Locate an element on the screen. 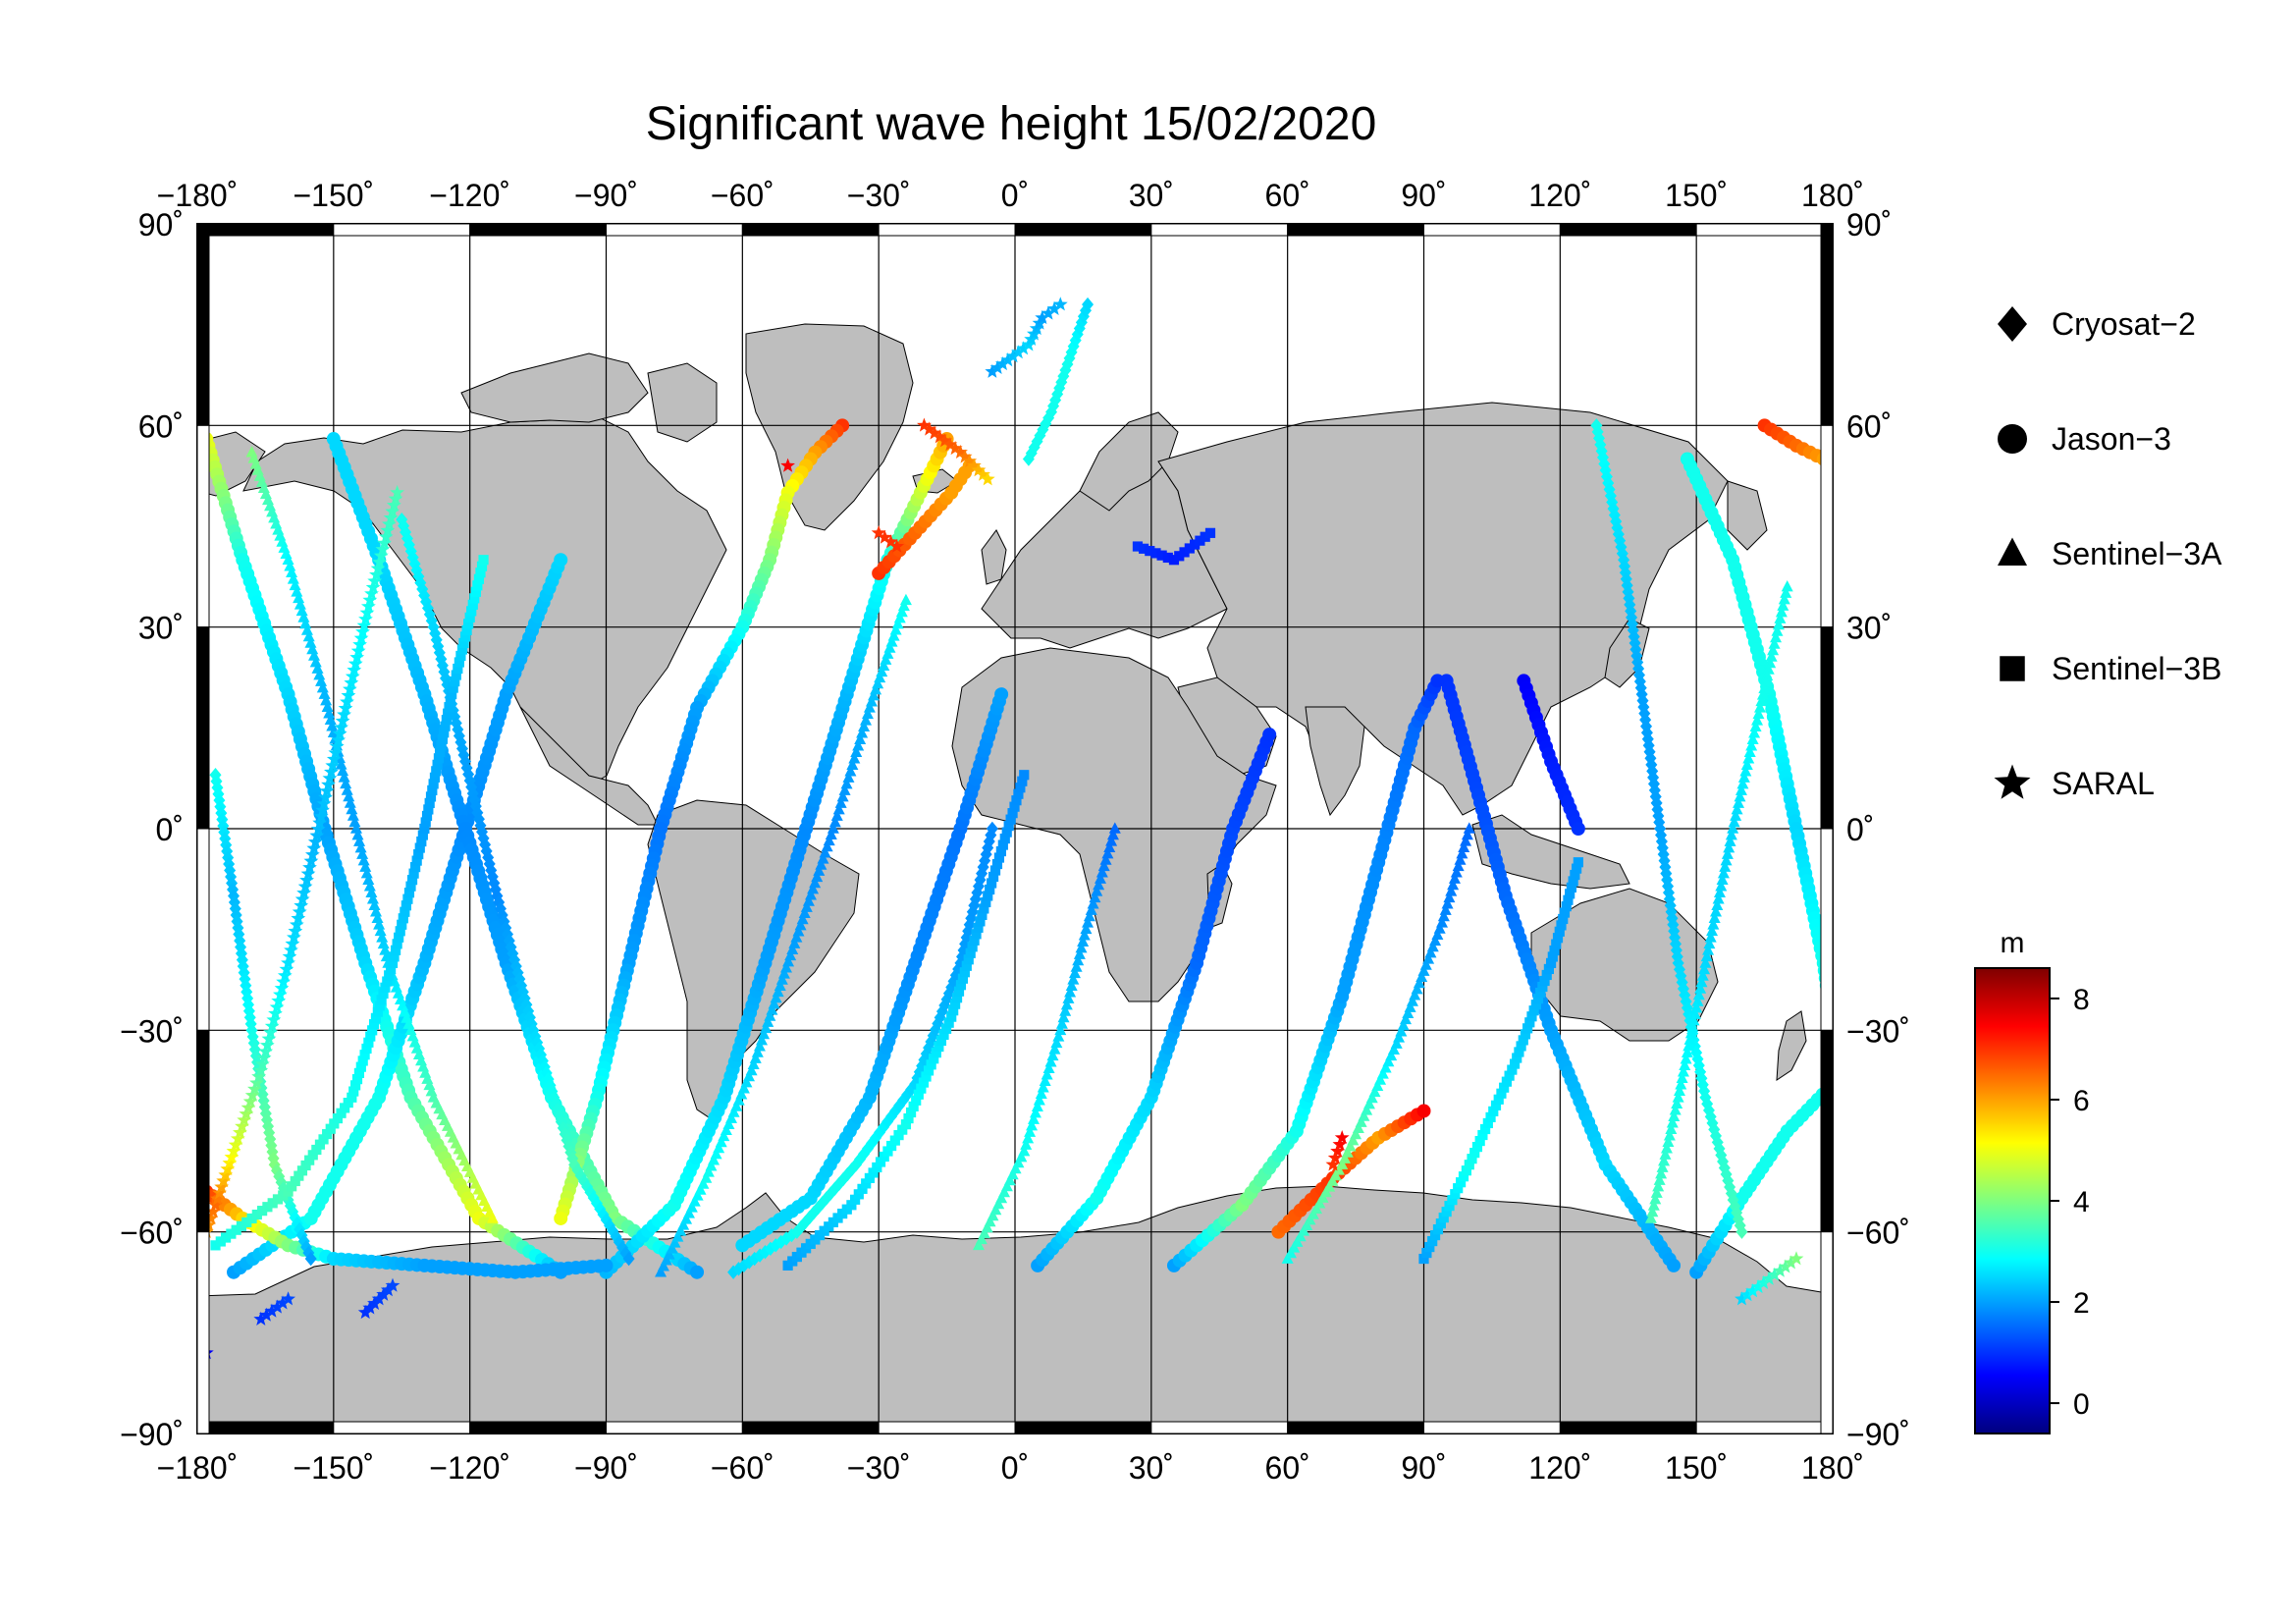  lon-tick-label-top: −90˚ is located at coordinates (606, 196).